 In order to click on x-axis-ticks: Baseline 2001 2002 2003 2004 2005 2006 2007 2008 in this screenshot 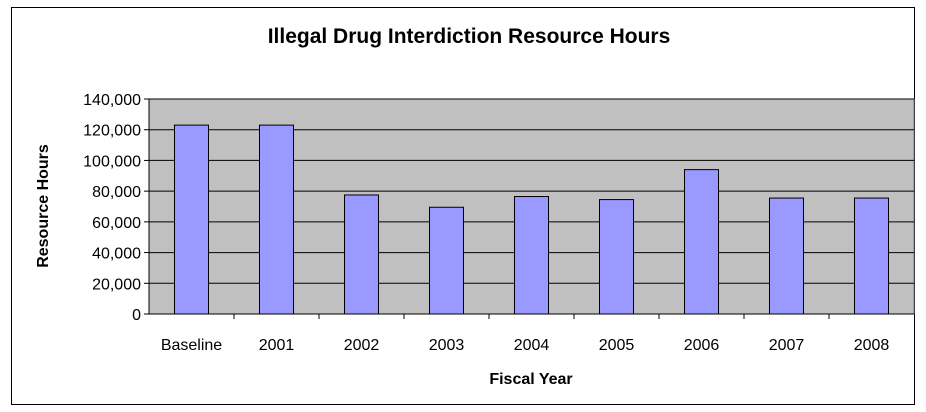, I will do `click(525, 334)`.